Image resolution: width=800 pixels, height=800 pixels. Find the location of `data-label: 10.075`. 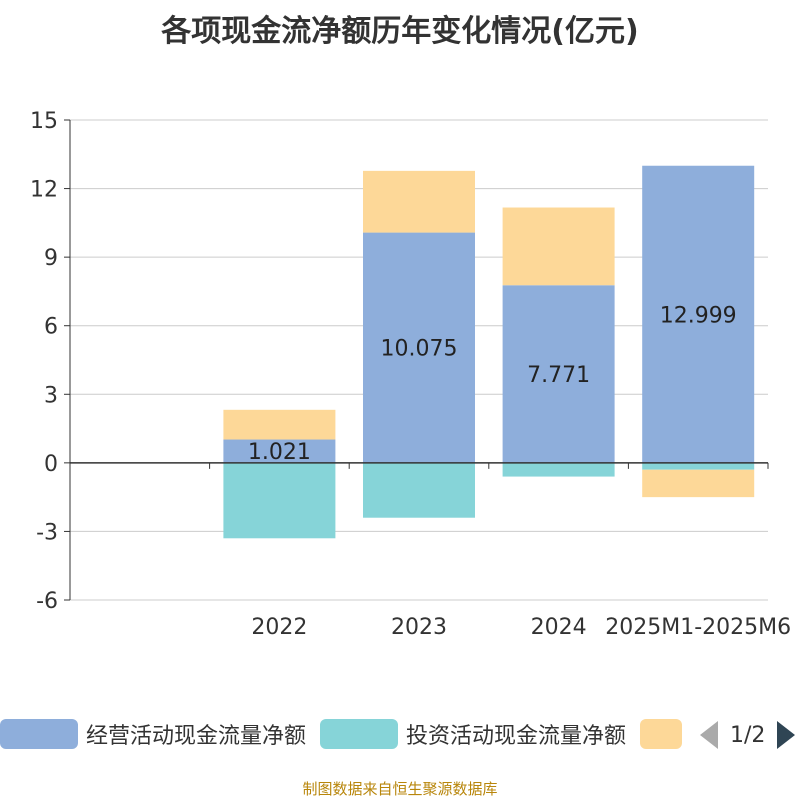

data-label: 10.075 is located at coordinates (419, 349).